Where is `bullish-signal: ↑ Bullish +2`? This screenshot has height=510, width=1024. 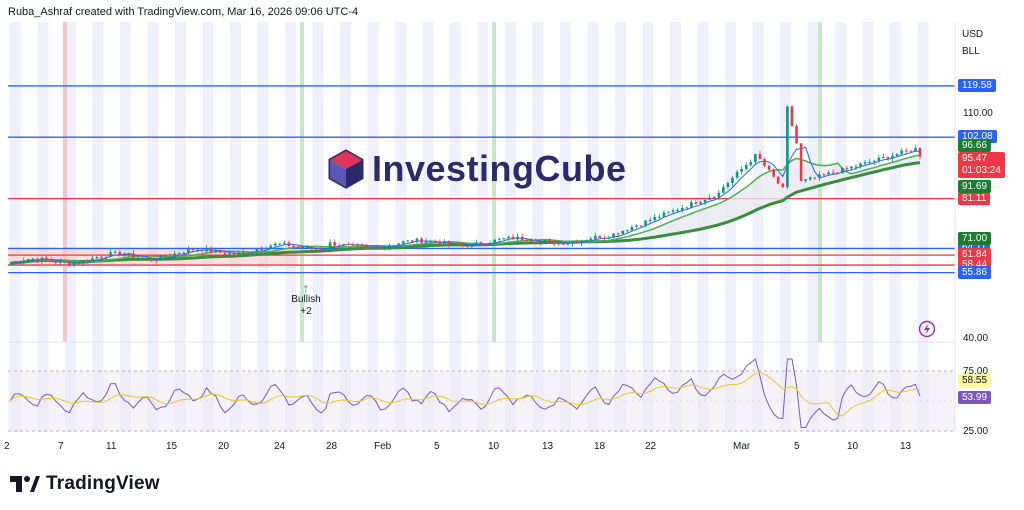 bullish-signal: ↑ Bullish +2 is located at coordinates (306, 299).